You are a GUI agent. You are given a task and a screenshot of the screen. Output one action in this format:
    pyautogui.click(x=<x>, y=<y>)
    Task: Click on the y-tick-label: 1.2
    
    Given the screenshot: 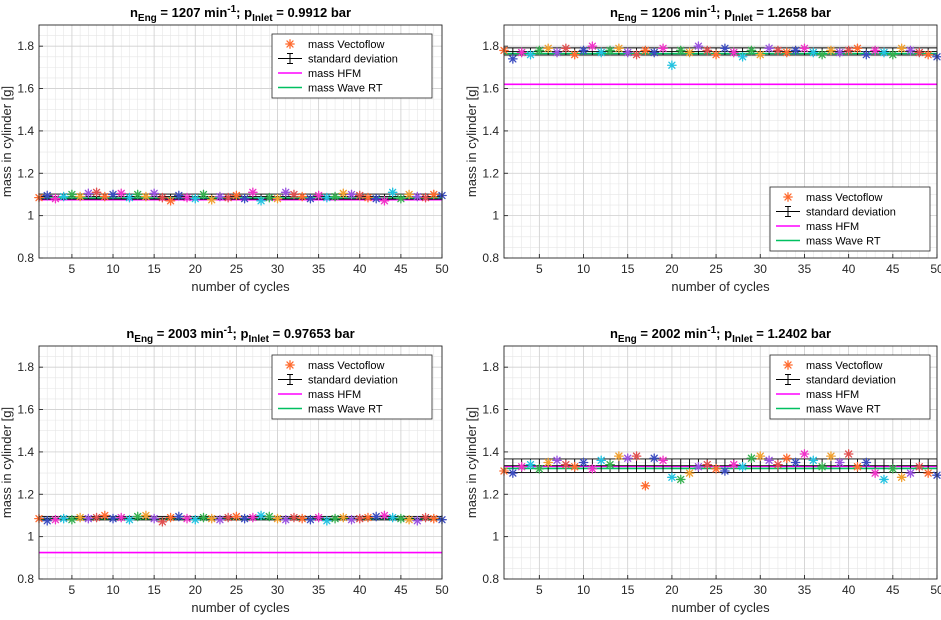 What is the action you would take?
    pyautogui.click(x=25, y=494)
    